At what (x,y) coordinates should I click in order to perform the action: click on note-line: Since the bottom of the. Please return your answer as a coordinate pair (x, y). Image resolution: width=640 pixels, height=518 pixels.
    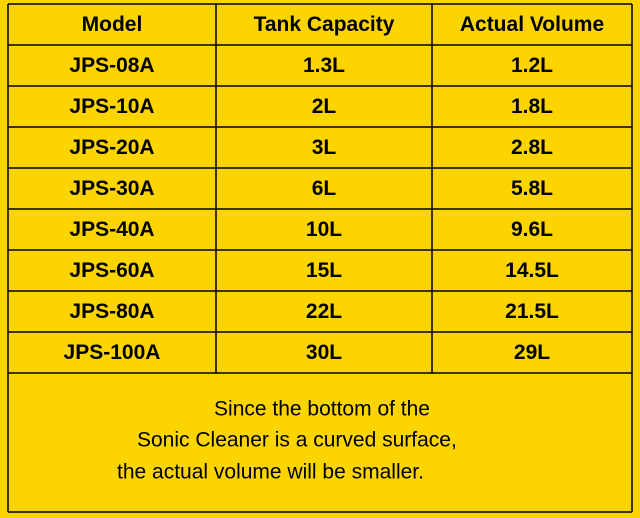
    Looking at the image, I should click on (322, 409).